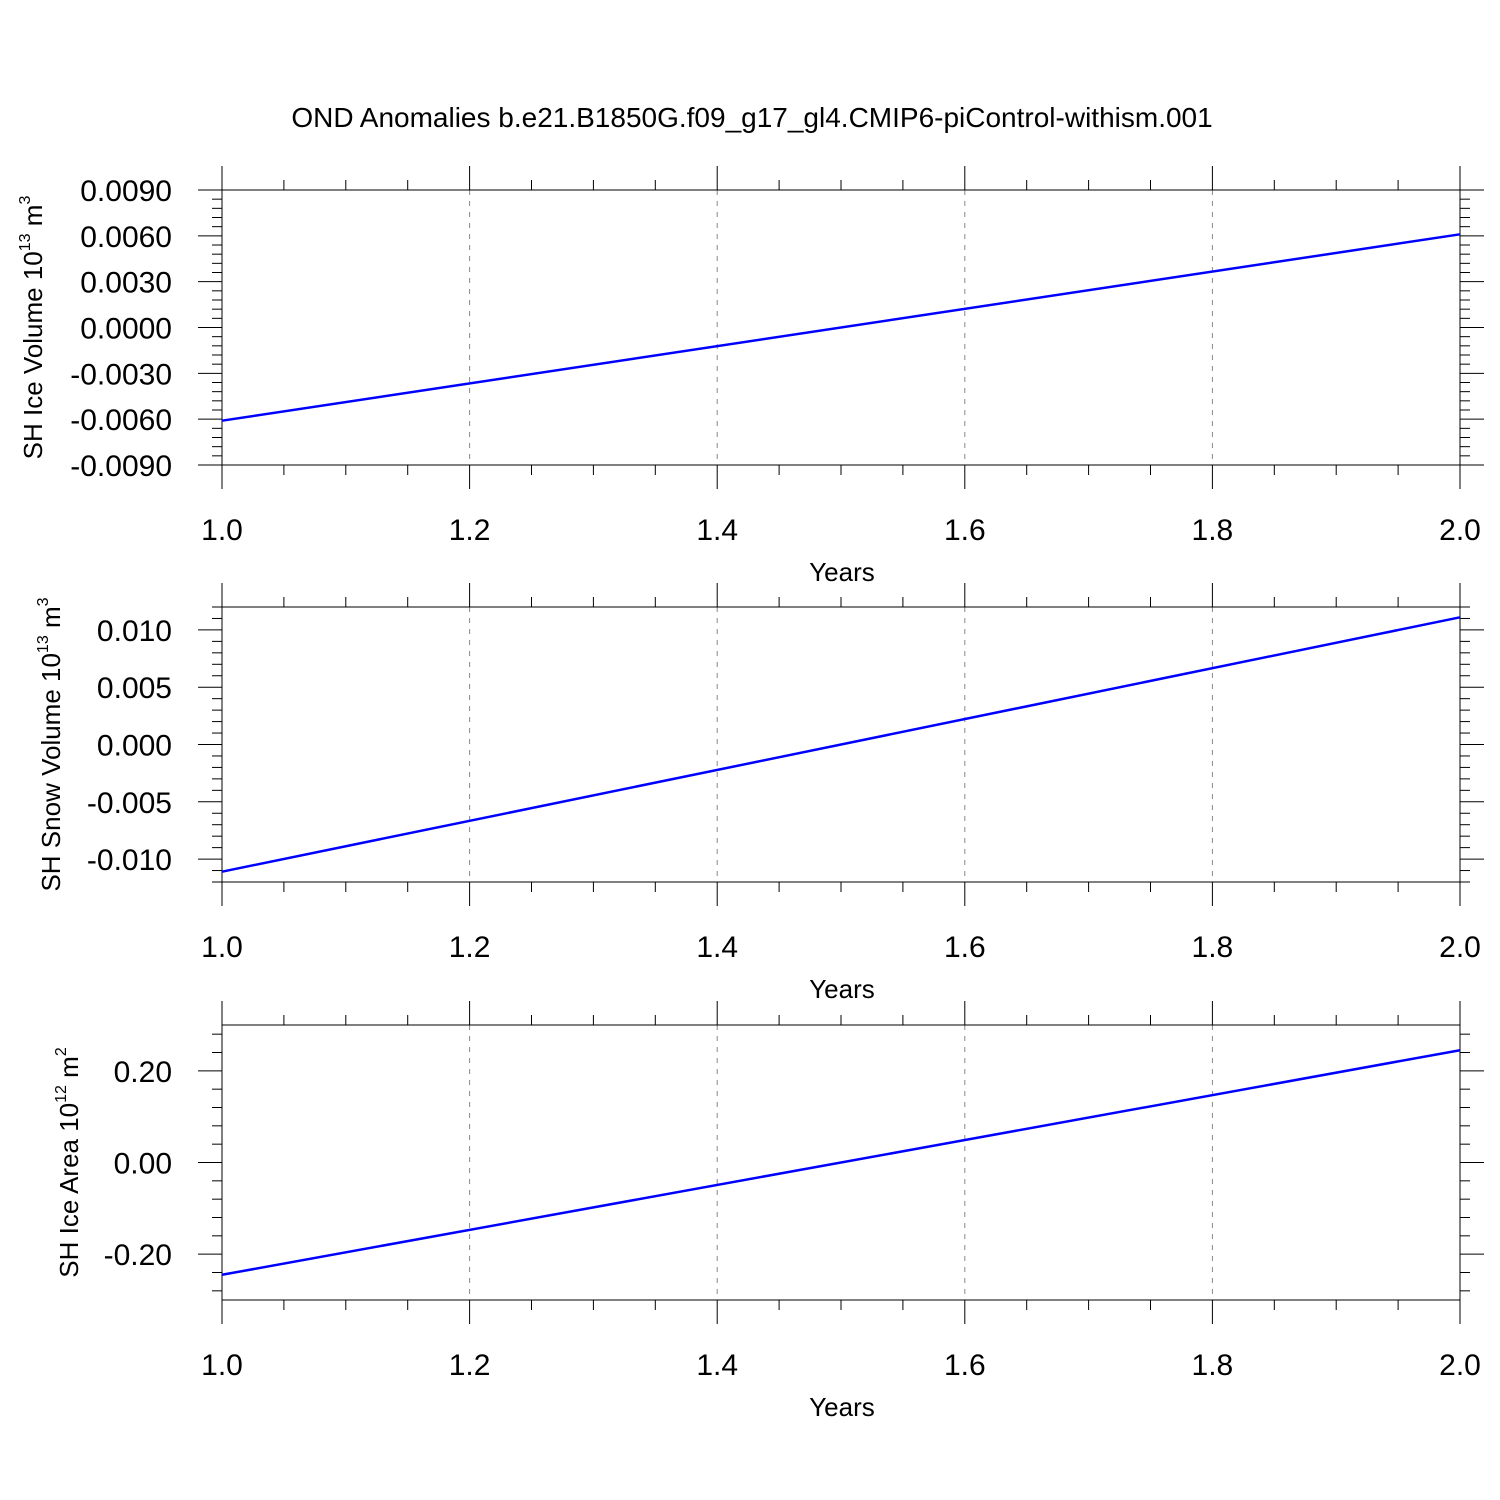  What do you see at coordinates (68, 1162) in the screenshot?
I see `y-axis-label: SH Ice Area 1012 m2` at bounding box center [68, 1162].